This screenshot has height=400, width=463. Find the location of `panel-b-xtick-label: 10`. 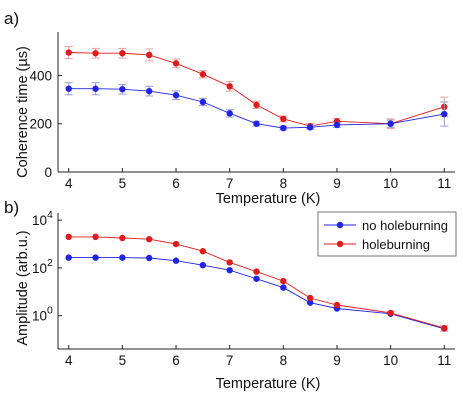

panel-b-xtick-label: 10 is located at coordinates (390, 360).